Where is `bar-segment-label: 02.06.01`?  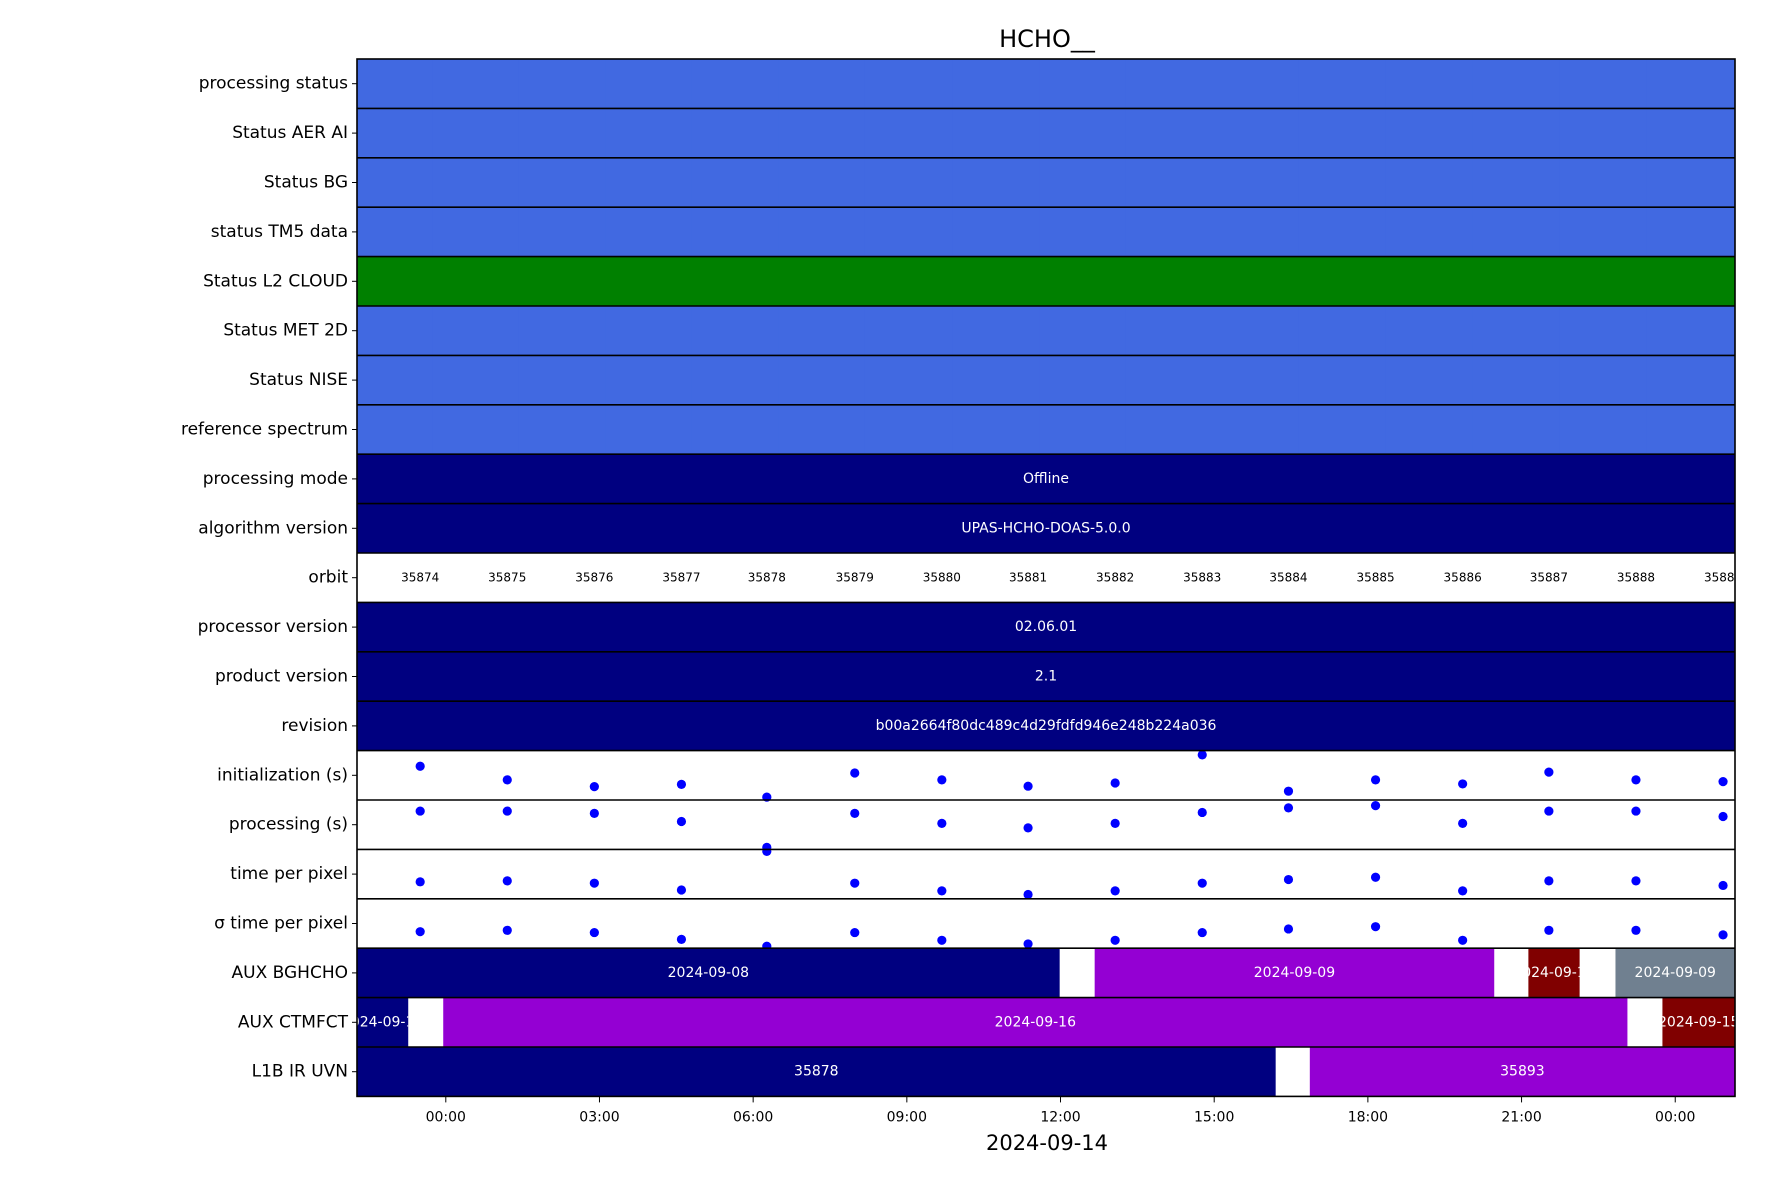
bar-segment-label: 02.06.01 is located at coordinates (1046, 627).